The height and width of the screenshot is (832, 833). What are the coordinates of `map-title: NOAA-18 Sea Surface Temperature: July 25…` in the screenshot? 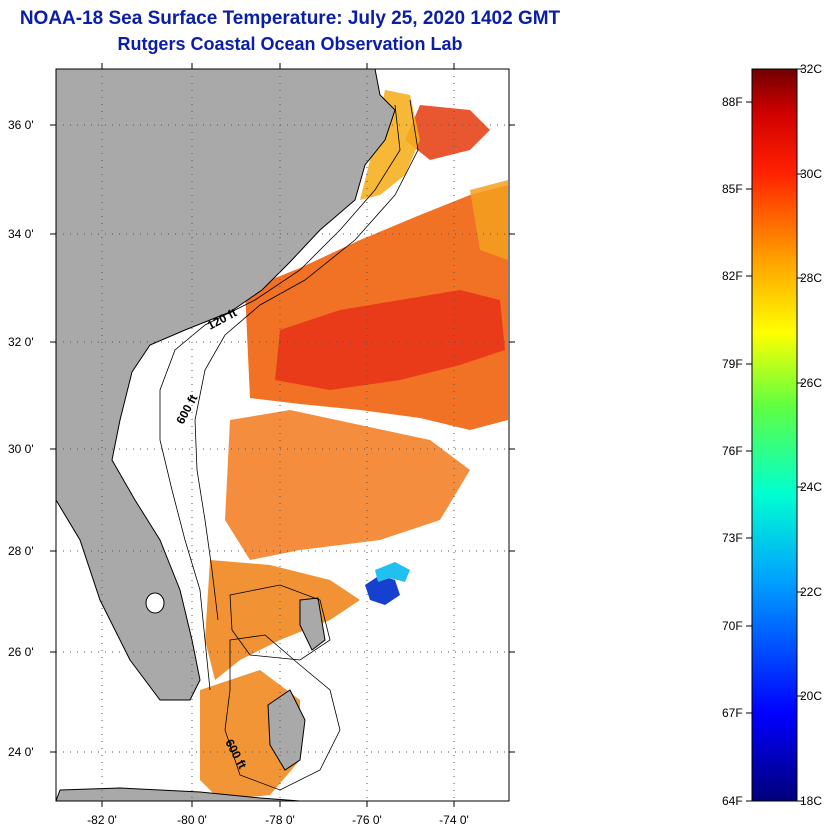 It's located at (290, 18).